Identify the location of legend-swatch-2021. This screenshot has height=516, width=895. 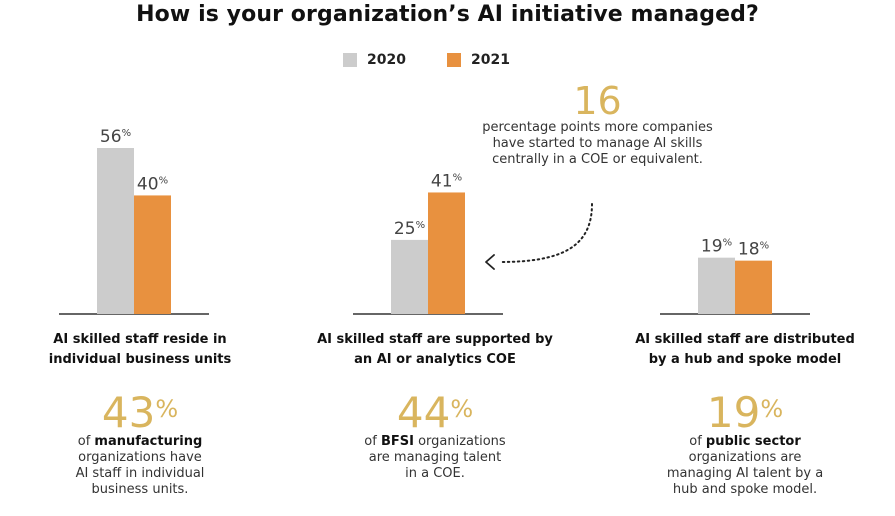
(454, 60).